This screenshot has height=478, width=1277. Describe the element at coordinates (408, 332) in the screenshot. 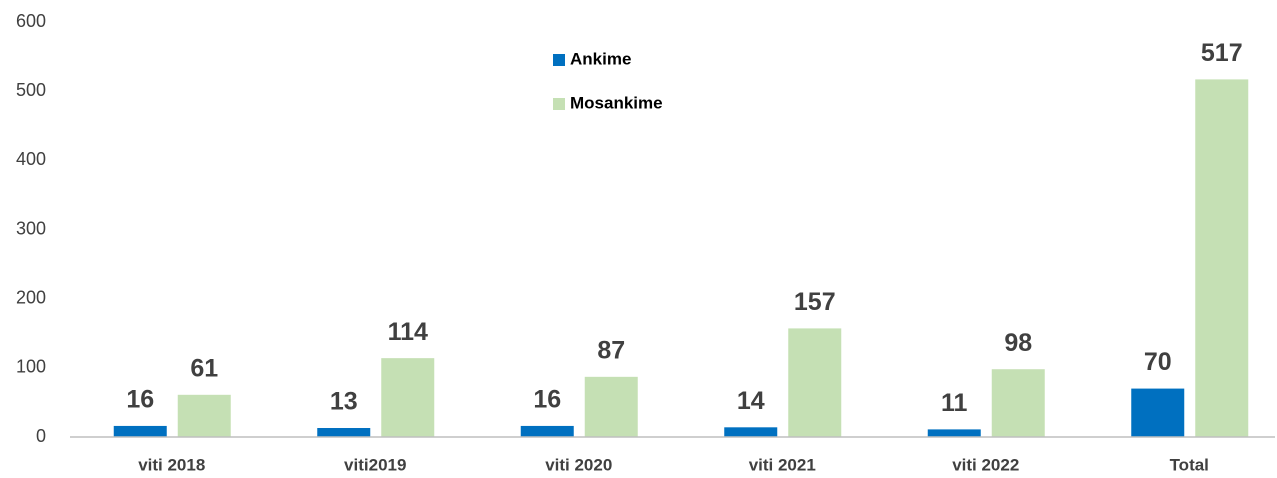

I see `data-label: 114` at that location.